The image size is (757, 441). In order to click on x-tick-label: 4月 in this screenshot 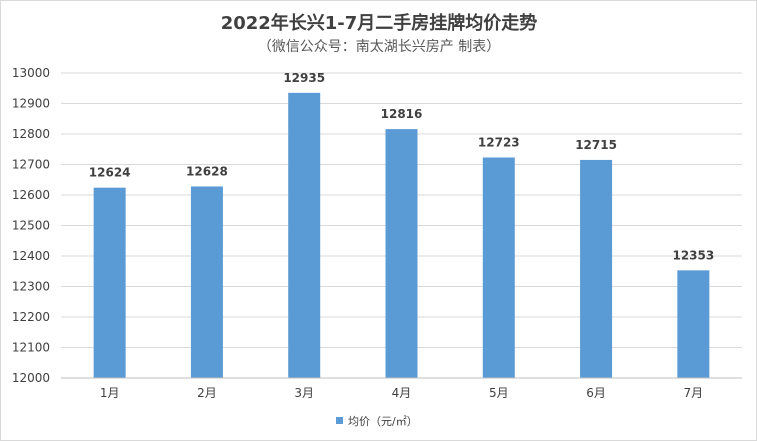, I will do `click(402, 393)`.